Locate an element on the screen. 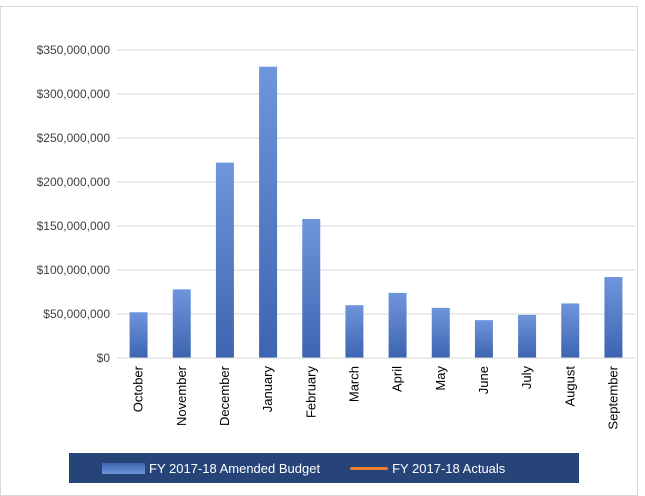 The image size is (645, 496). y-tick-label: $0 is located at coordinates (104, 358).